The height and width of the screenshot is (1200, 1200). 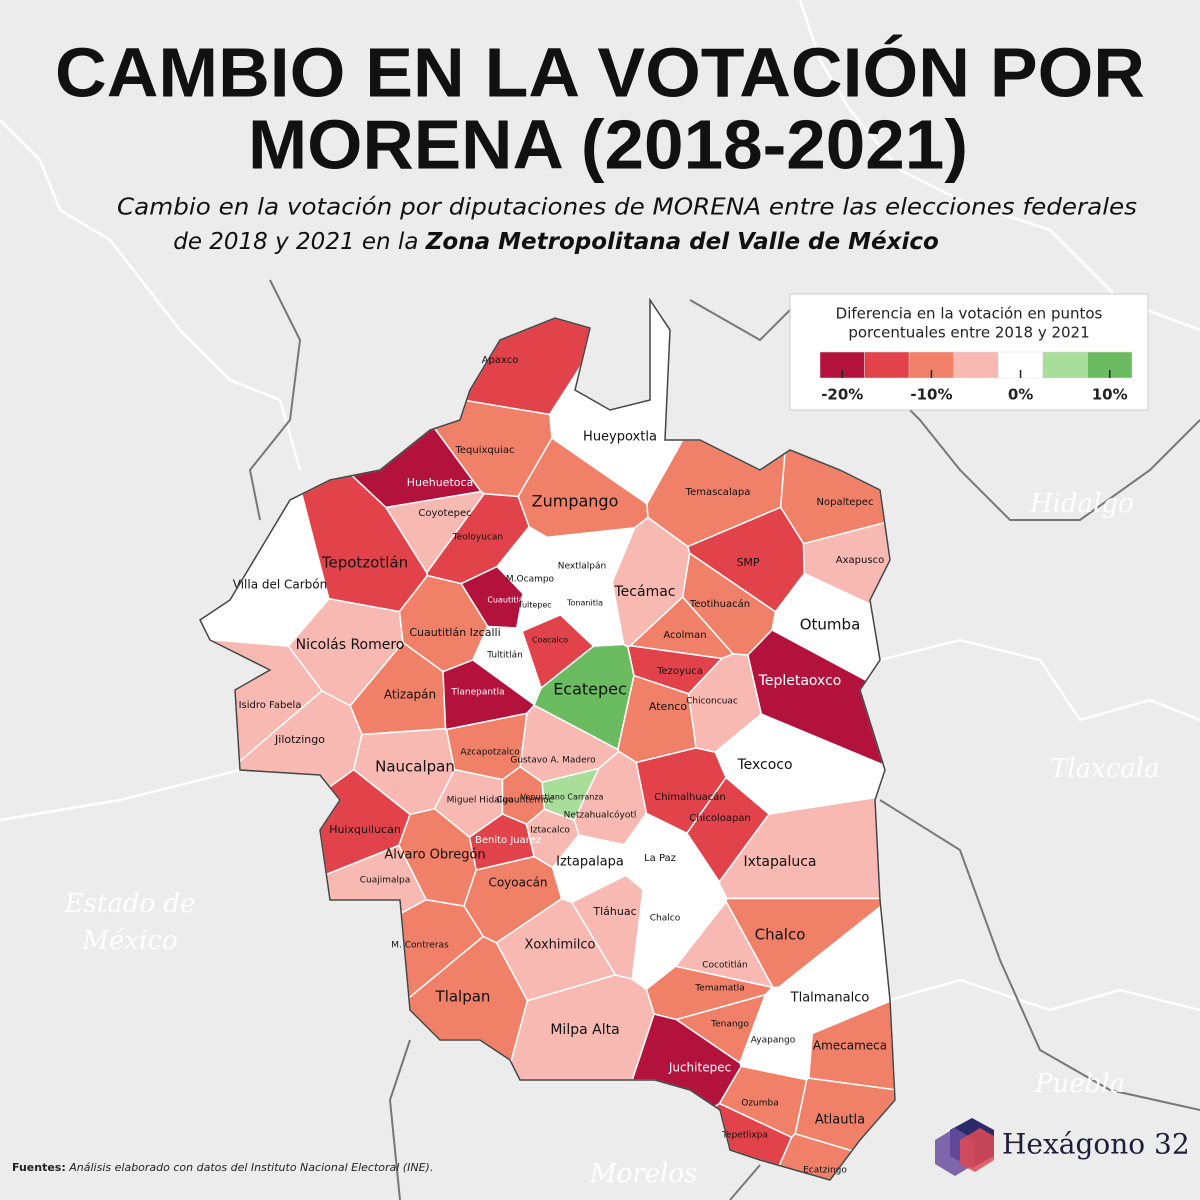 I want to click on municipality-label: Tultitlán, so click(x=504, y=656).